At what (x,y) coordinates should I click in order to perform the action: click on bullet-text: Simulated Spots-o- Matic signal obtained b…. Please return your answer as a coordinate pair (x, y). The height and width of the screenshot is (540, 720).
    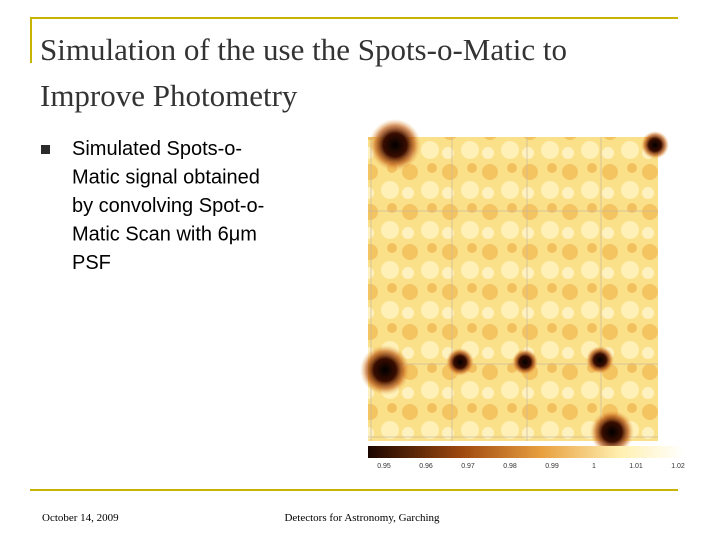
    Looking at the image, I should click on (168, 206).